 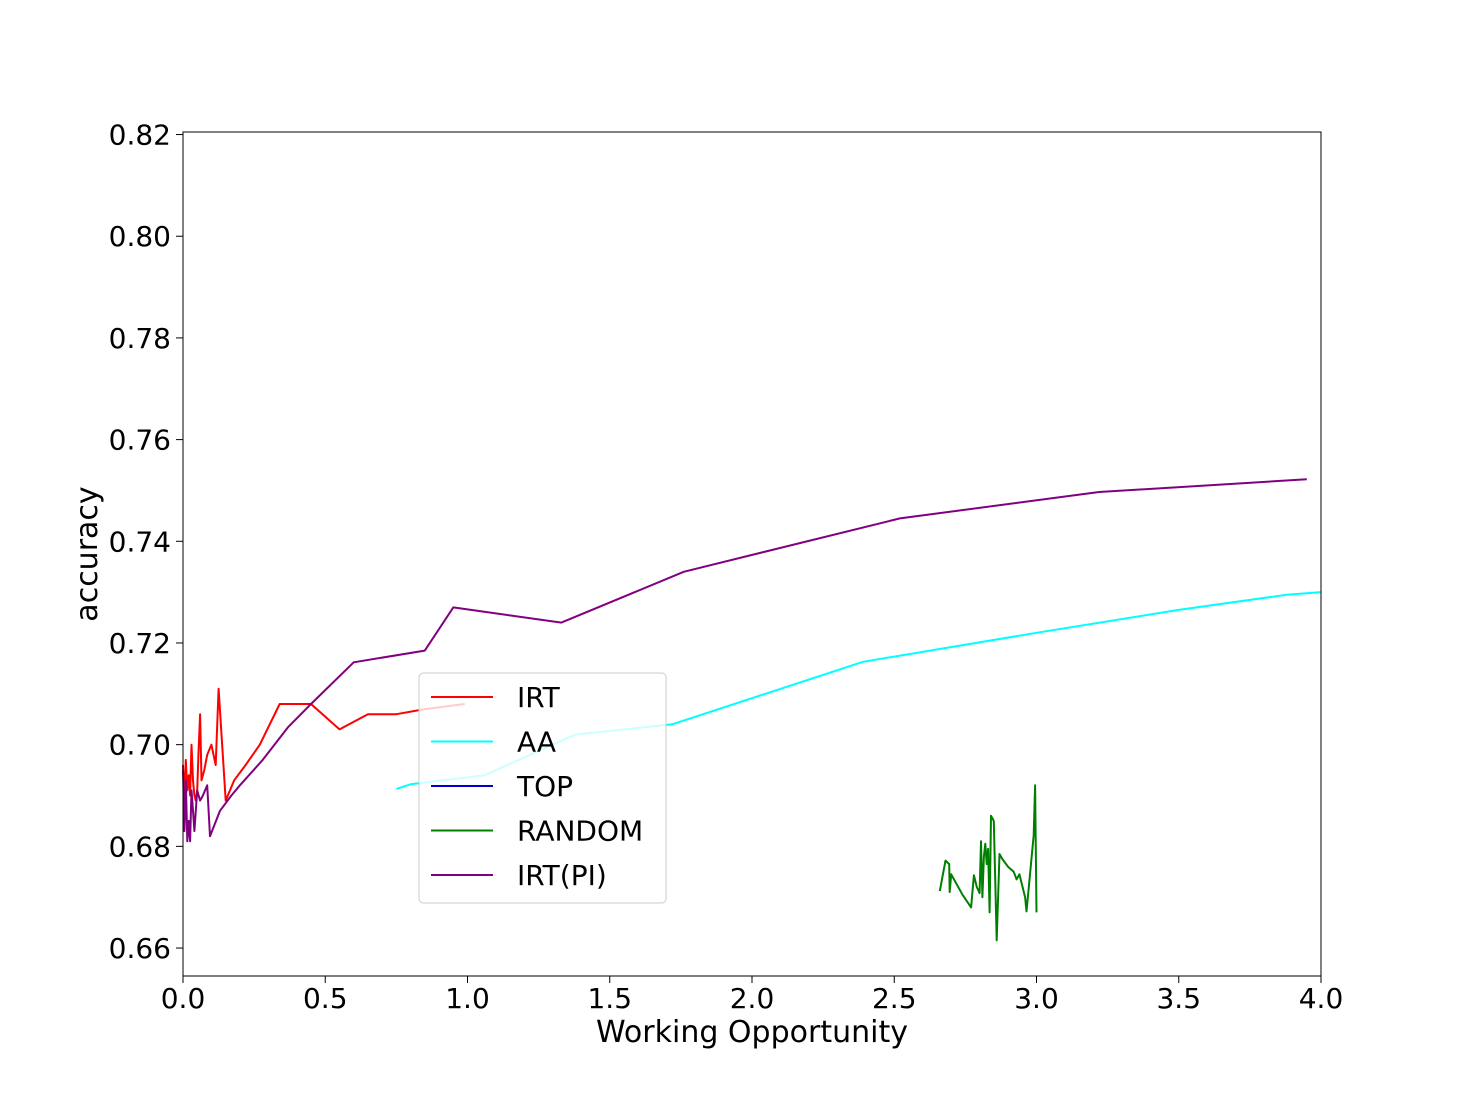 I want to click on y-tick-label: 0.78, so click(x=140, y=338).